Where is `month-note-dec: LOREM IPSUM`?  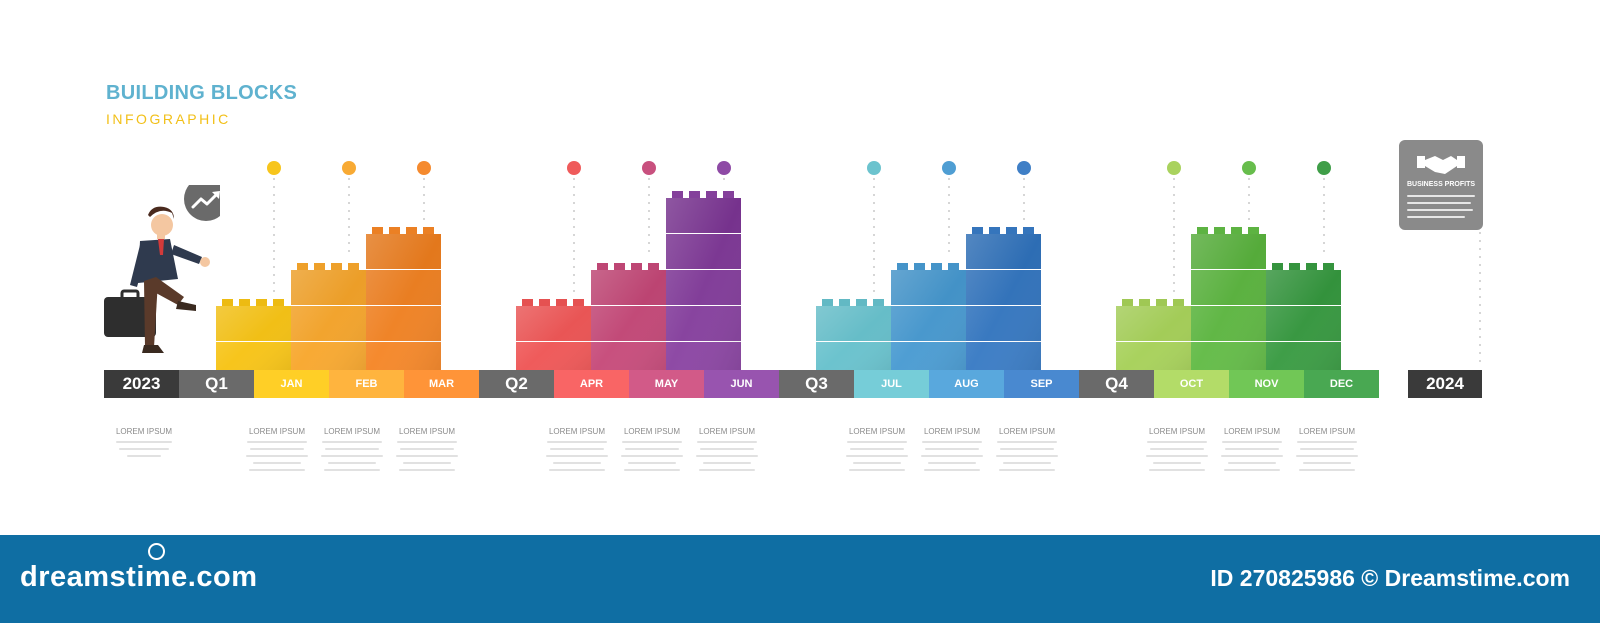
month-note-dec: LOREM IPSUM is located at coordinates (1327, 451).